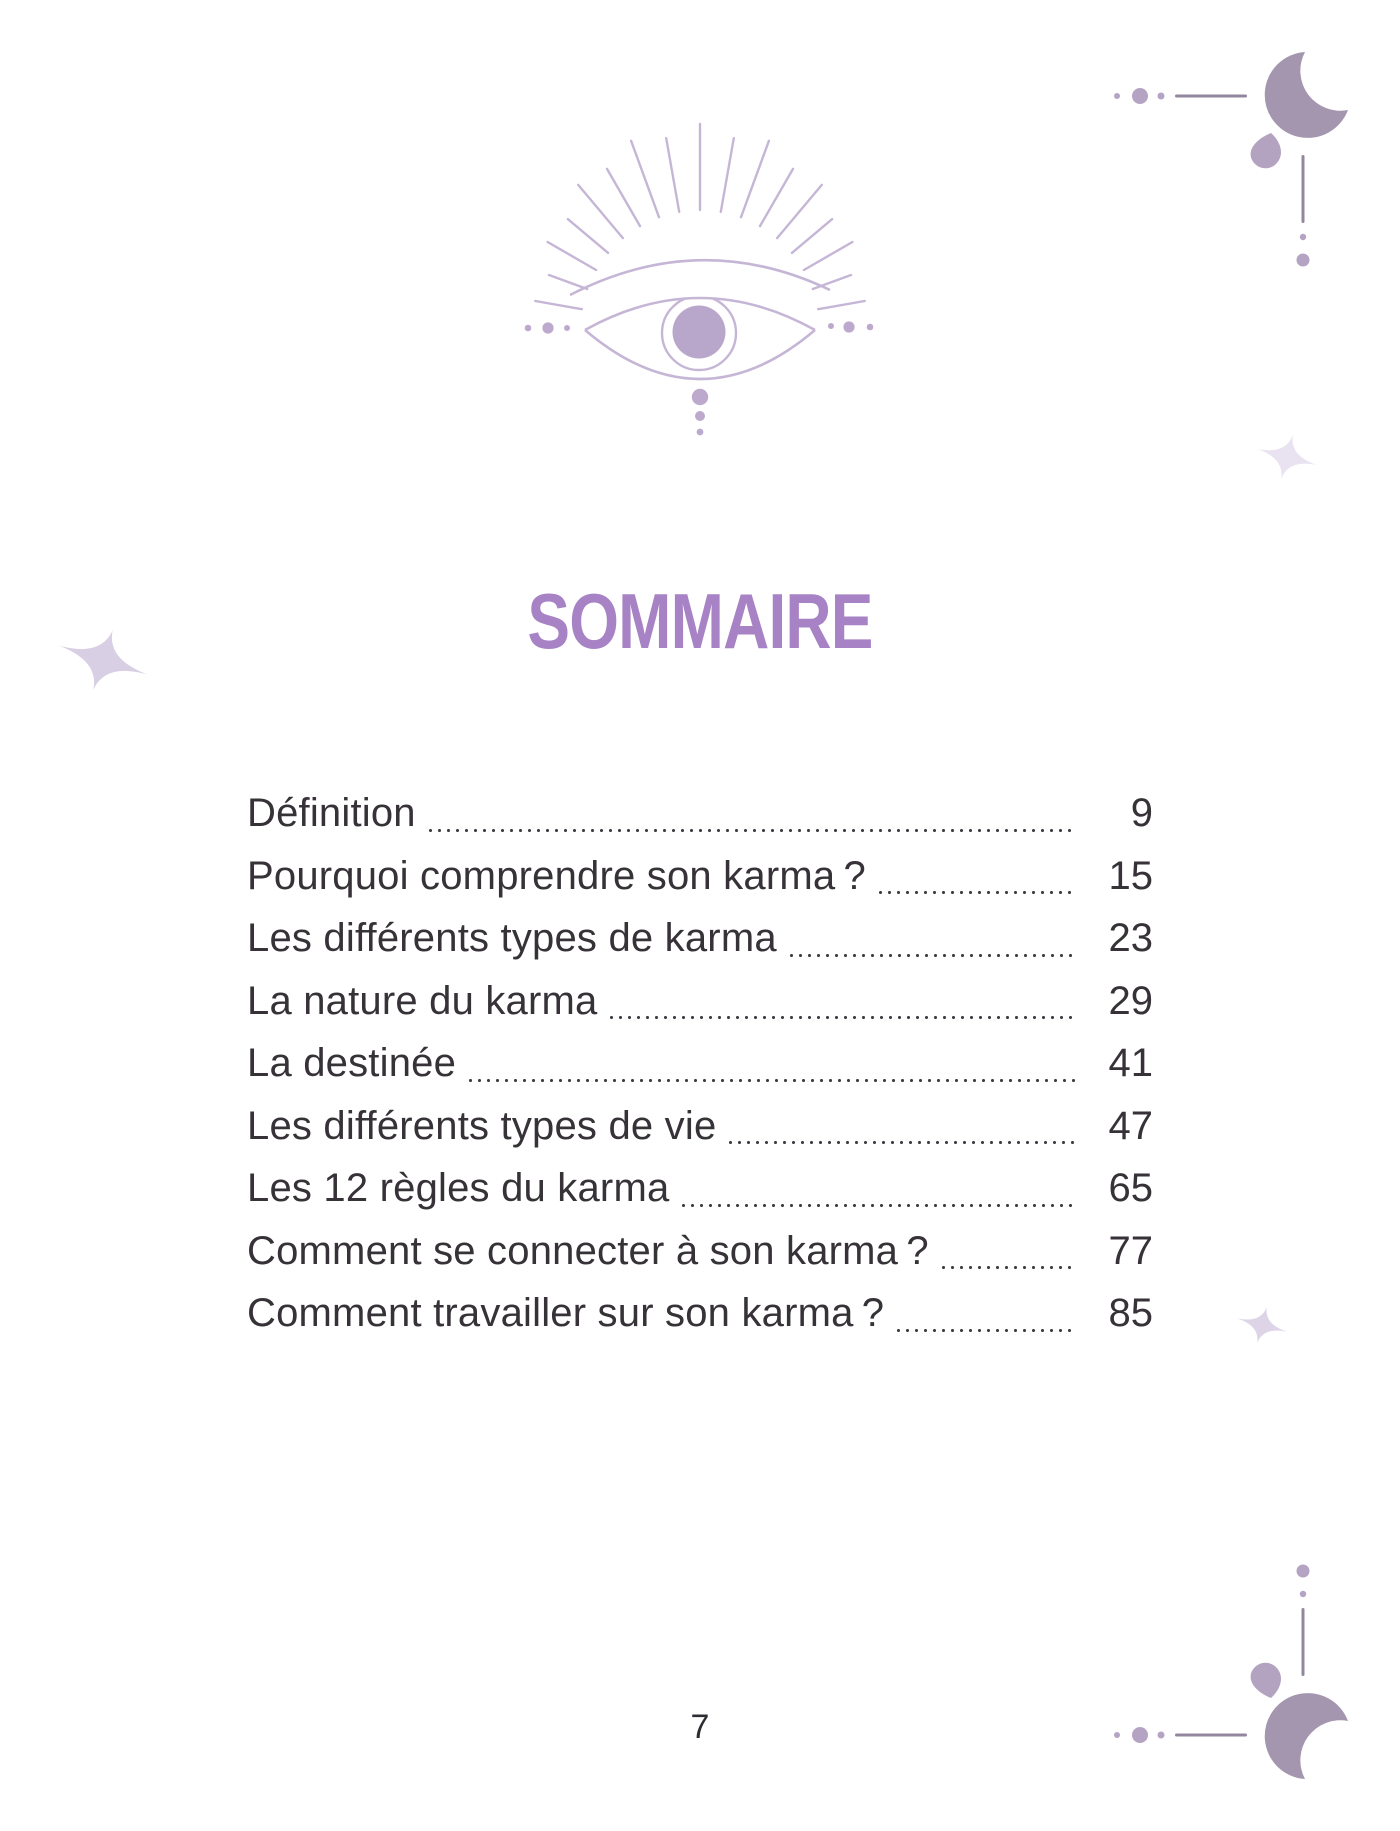 The height and width of the screenshot is (1831, 1400). What do you see at coordinates (588, 1250) in the screenshot?
I see `toc-entry-label: Comment se connecter à son karma ?` at bounding box center [588, 1250].